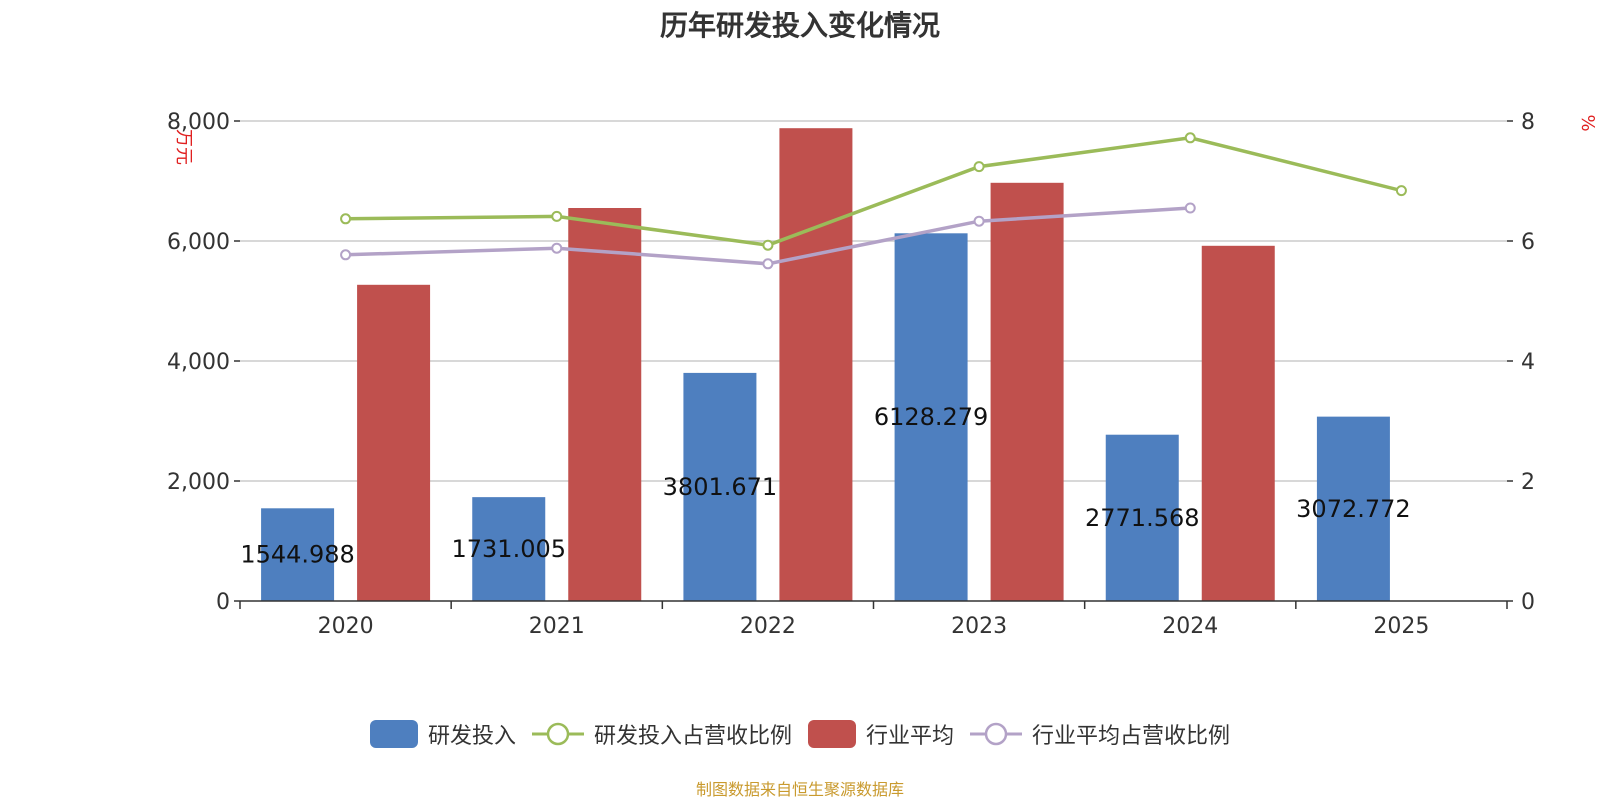 The height and width of the screenshot is (800, 1600). I want to click on left-axis-tick-label: 2,000, so click(198, 482).